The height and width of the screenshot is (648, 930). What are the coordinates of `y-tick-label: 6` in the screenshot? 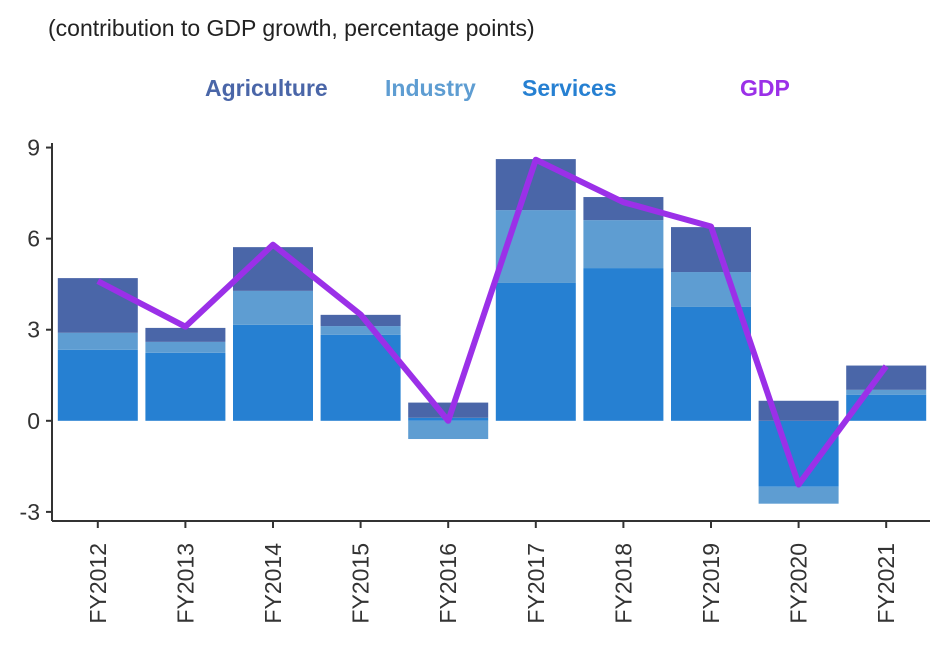 It's located at (33, 239).